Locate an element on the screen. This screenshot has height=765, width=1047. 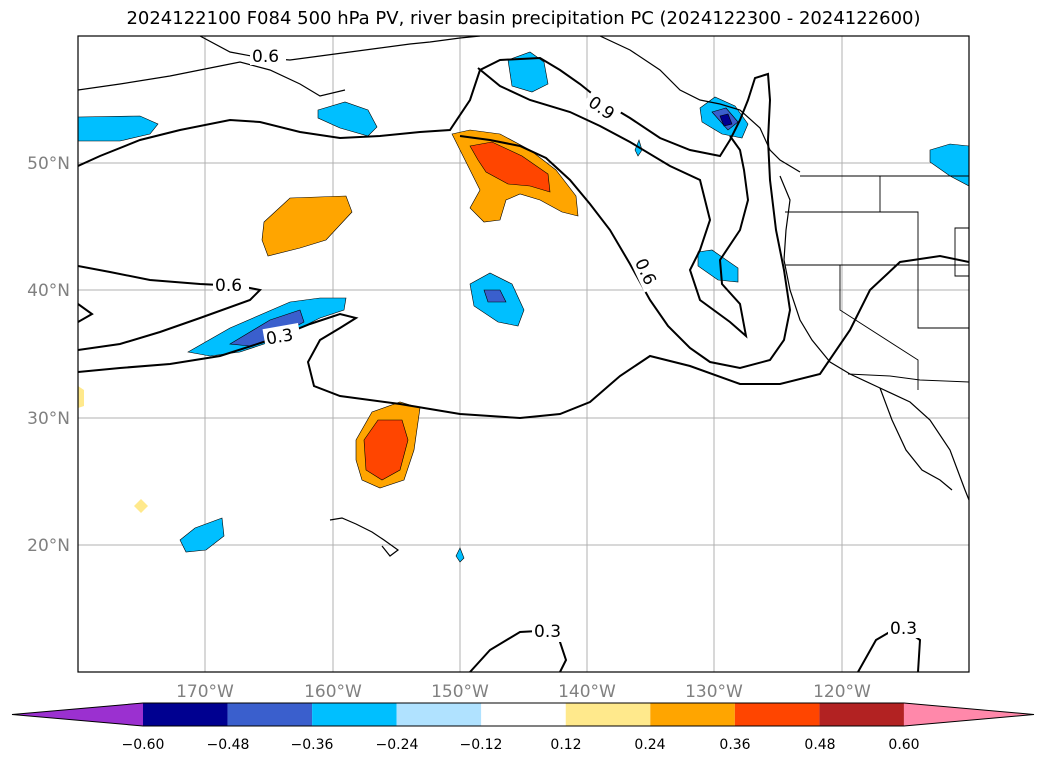
us-state-borders is located at coordinates (877, 283).